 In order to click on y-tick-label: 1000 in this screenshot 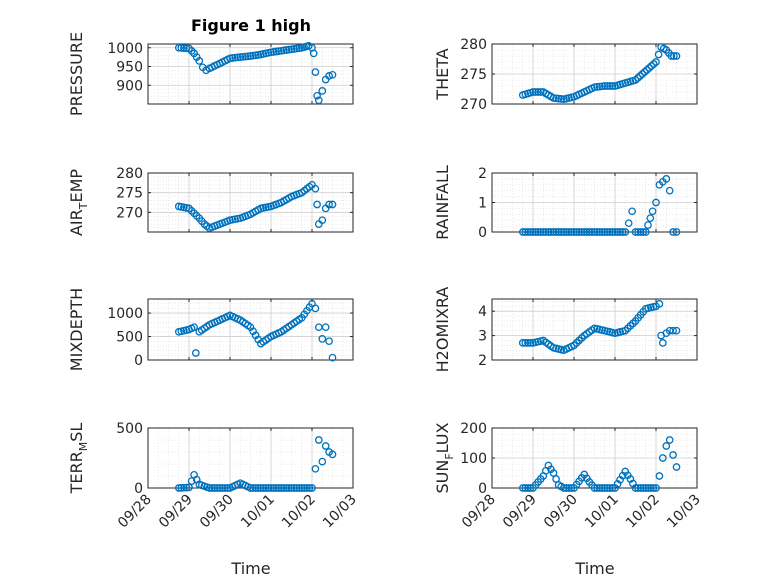, I will do `click(125, 49)`.